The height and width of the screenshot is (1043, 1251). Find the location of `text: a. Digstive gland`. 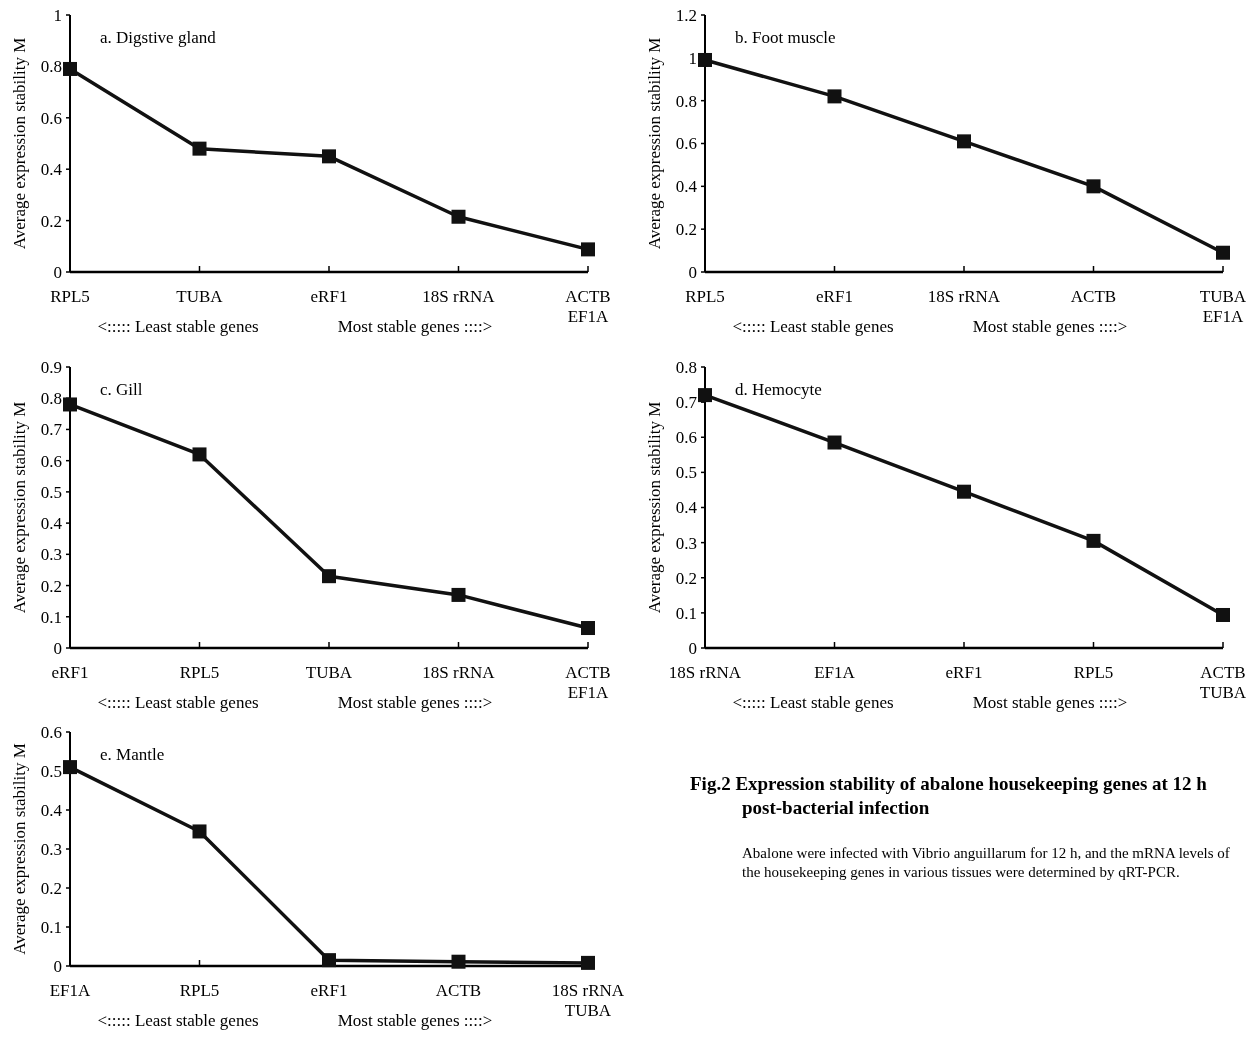

text: a. Digstive gland is located at coordinates (158, 37).